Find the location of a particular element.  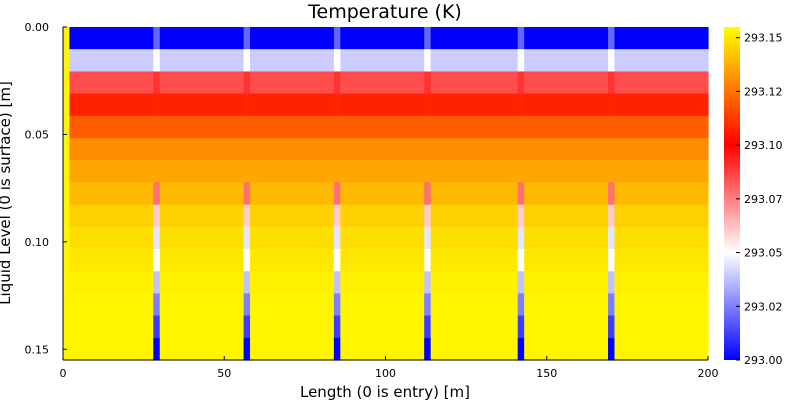

x-tick-label: 100 is located at coordinates (385, 373).